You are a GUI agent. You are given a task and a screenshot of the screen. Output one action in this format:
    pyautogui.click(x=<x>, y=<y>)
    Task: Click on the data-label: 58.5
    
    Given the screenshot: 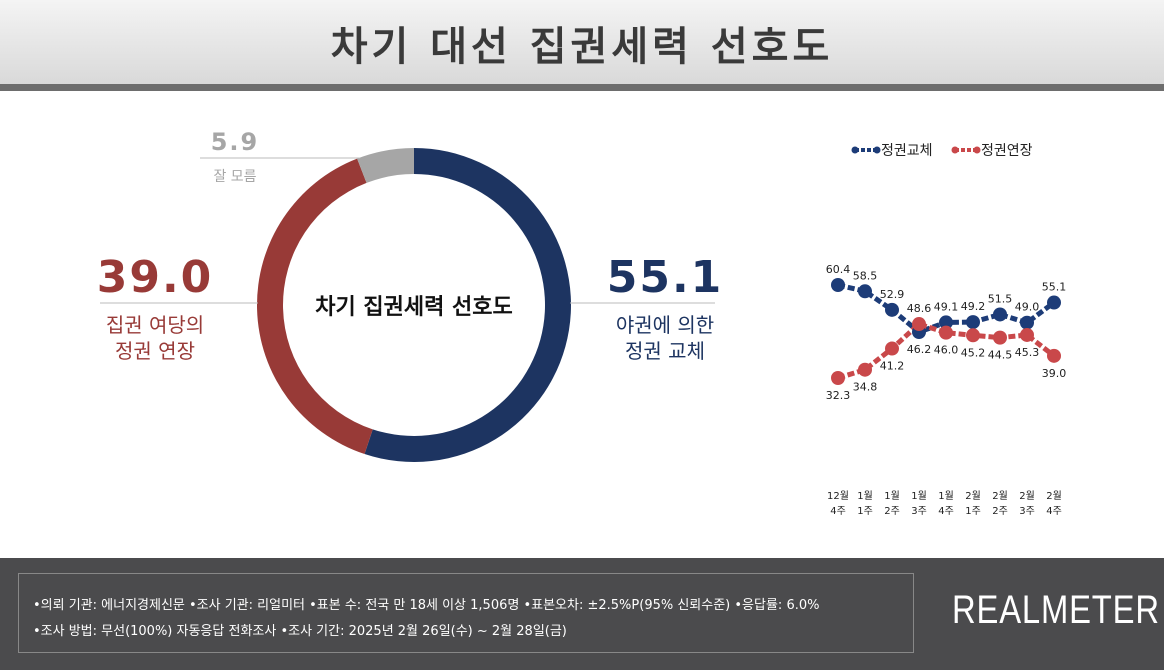 What is the action you would take?
    pyautogui.click(x=865, y=275)
    